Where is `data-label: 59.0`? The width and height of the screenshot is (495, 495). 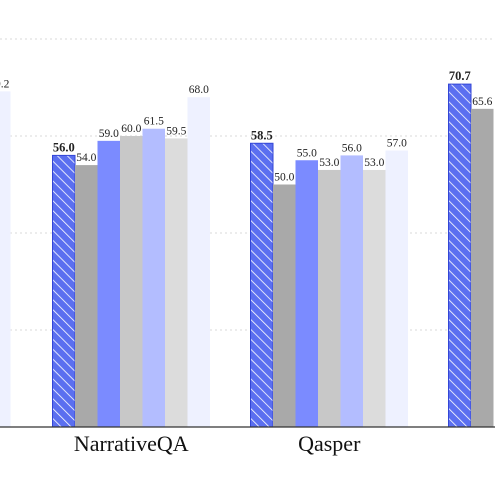
data-label: 59.0 is located at coordinates (109, 134).